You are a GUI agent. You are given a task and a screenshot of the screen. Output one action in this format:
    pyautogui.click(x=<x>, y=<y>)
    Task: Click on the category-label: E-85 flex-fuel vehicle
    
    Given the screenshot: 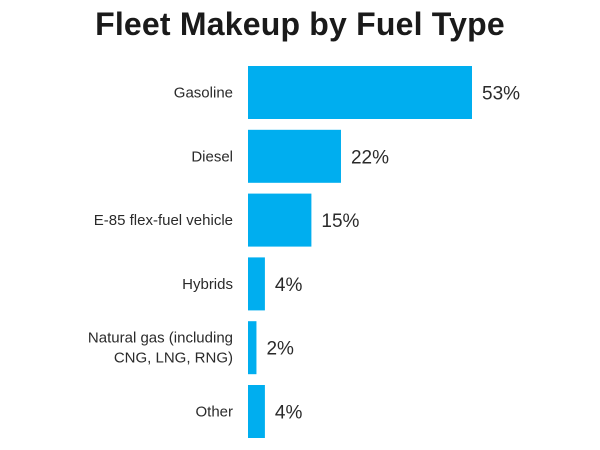 What is the action you would take?
    pyautogui.click(x=163, y=220)
    